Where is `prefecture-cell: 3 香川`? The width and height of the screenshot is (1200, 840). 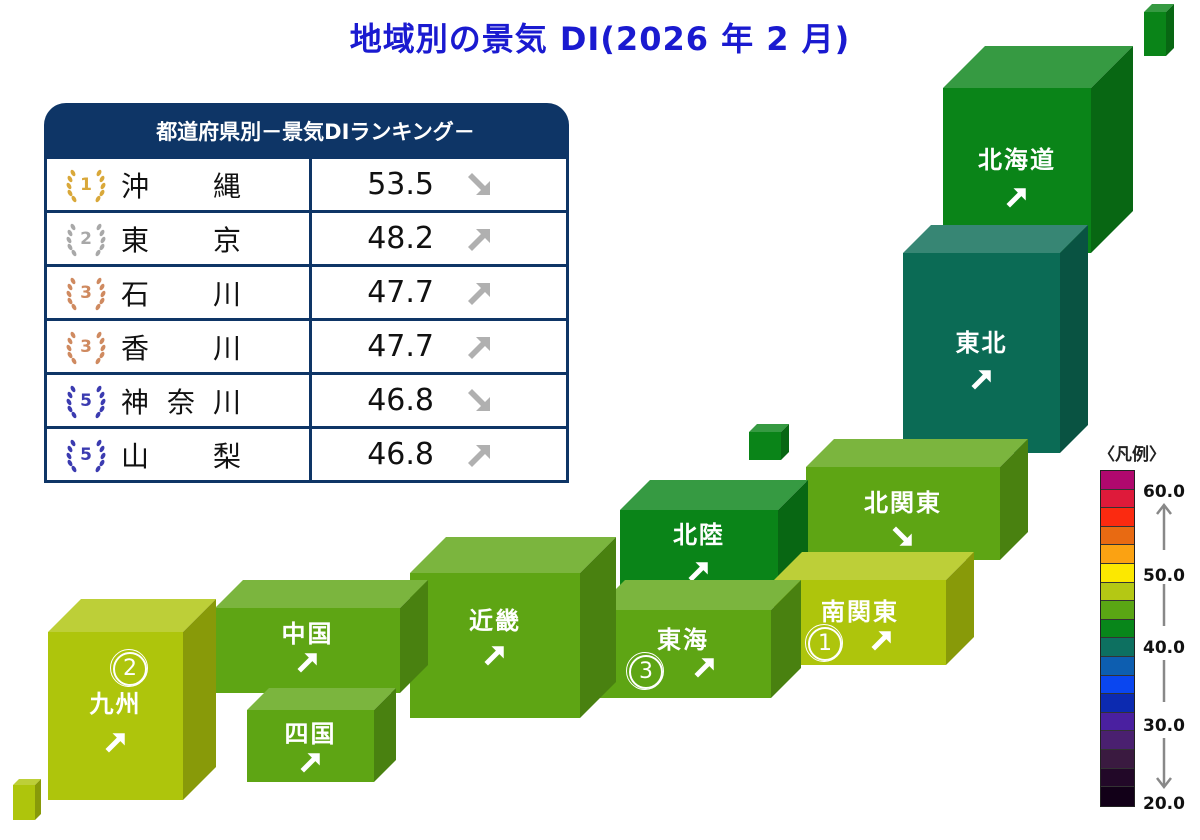 prefecture-cell: 3 香川 is located at coordinates (178, 346).